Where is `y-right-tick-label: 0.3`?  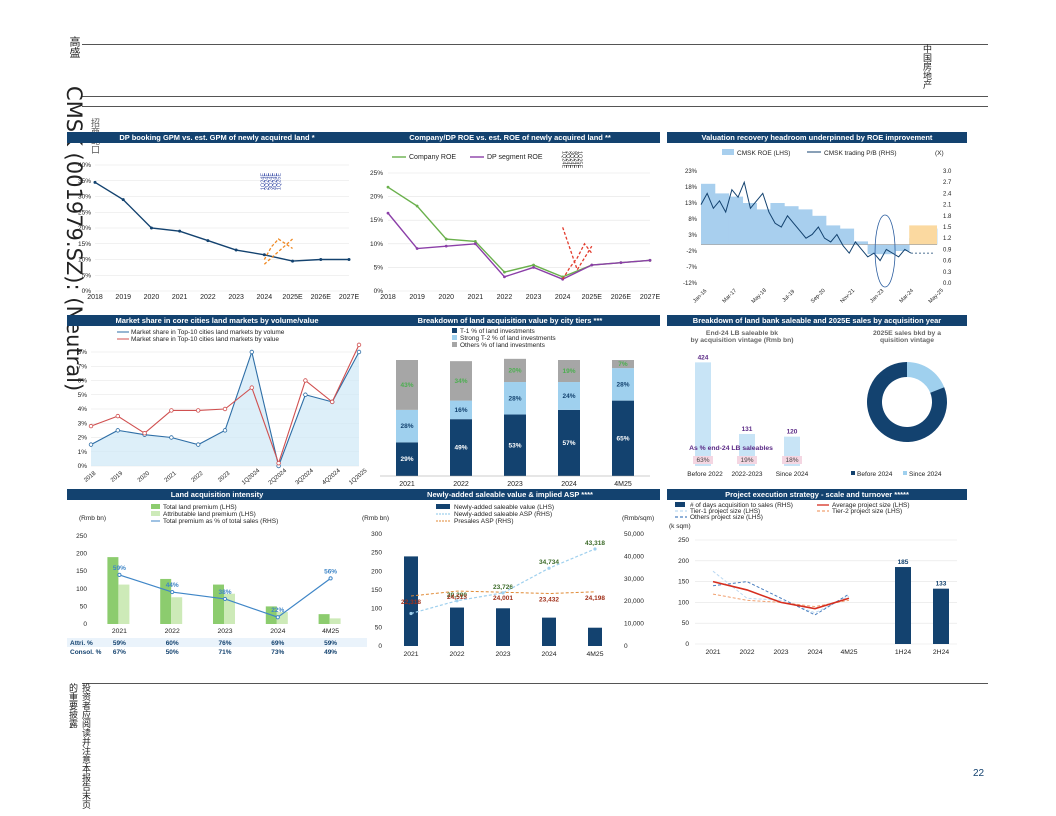
y-right-tick-label: 0.3 is located at coordinates (947, 273).